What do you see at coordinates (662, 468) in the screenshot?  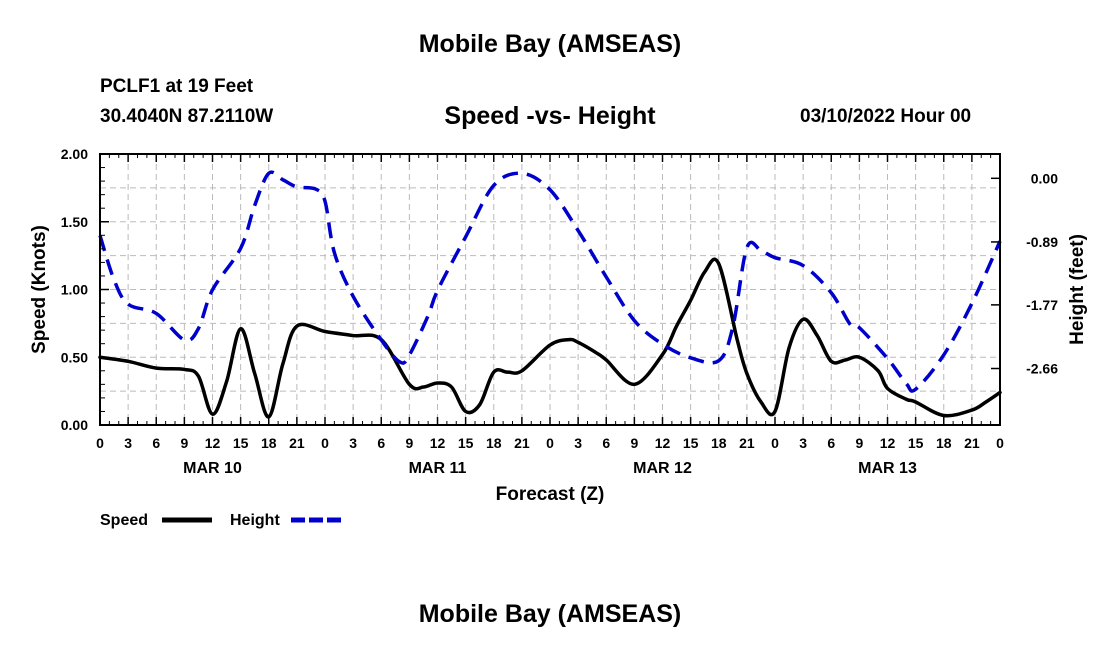 I see `day-label: MAR 12` at bounding box center [662, 468].